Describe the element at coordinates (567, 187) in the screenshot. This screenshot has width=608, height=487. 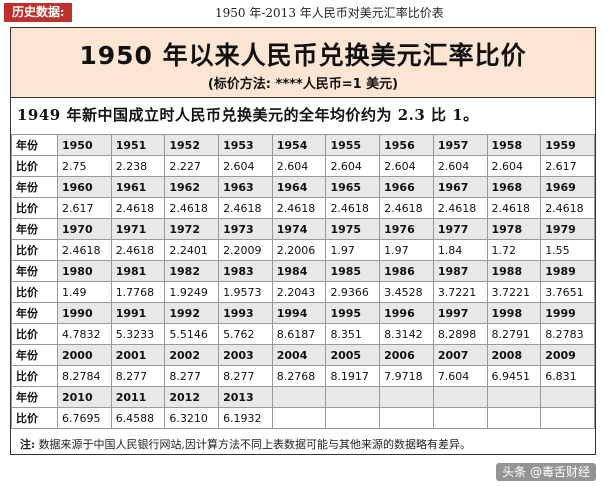
I see `year-cell: 1969` at that location.